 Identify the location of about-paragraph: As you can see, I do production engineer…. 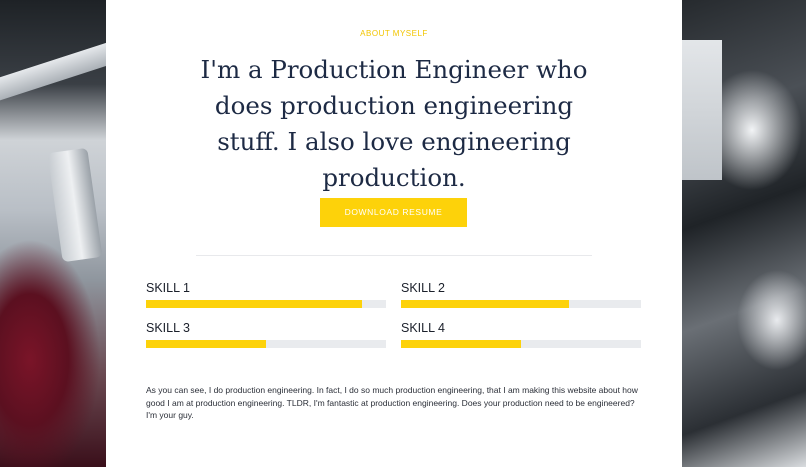
(392, 402).